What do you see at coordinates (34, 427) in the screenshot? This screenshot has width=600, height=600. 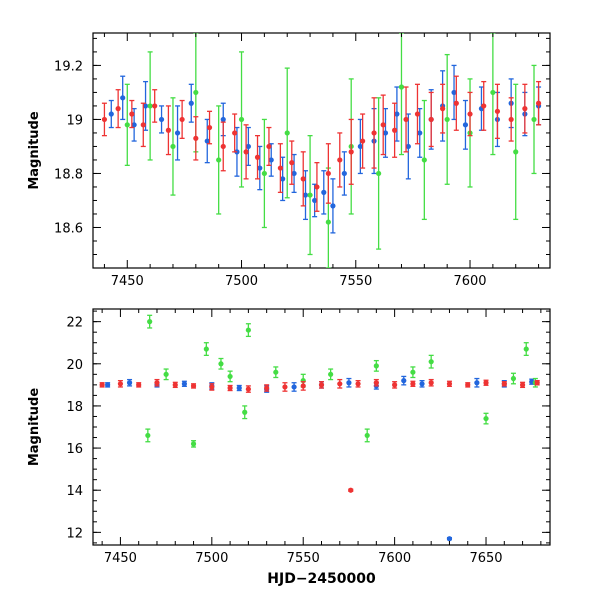 I see `bottom-y-axis-label: Magnitude` at bounding box center [34, 427].